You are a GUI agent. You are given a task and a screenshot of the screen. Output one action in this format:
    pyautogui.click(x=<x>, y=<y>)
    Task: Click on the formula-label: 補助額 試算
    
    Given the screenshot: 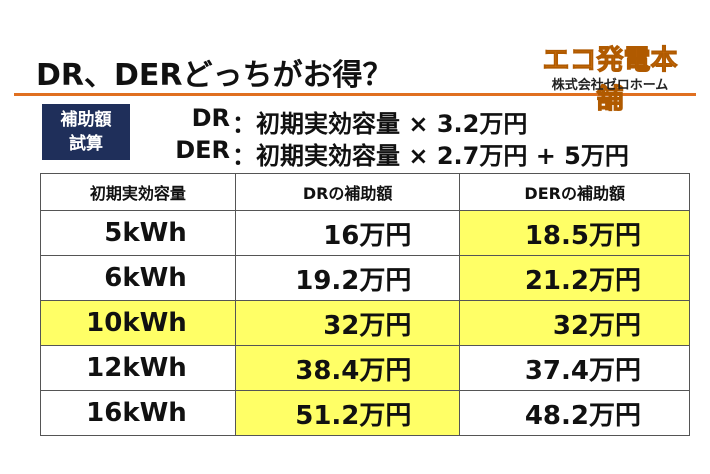 What is the action you would take?
    pyautogui.click(x=86, y=132)
    